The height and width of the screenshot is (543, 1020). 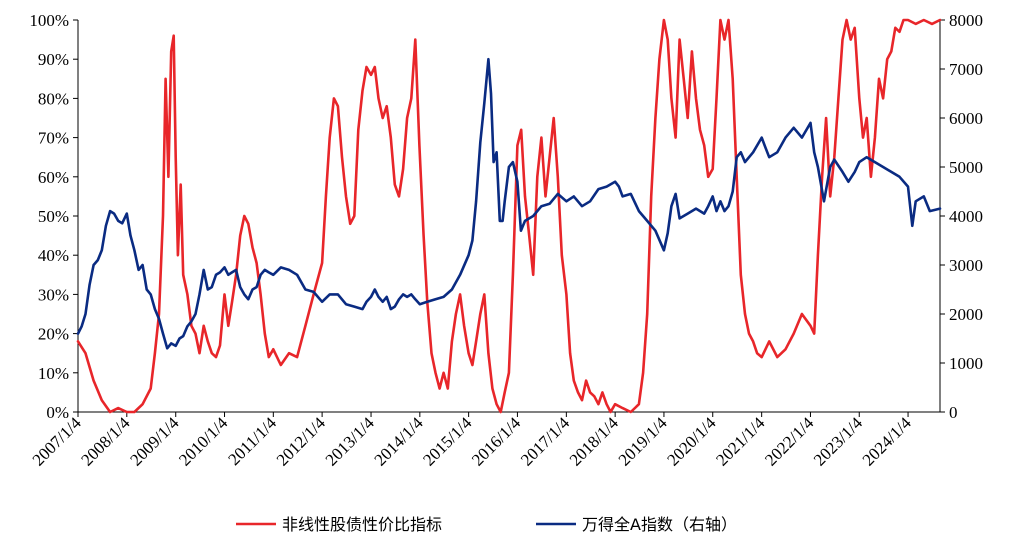 What do you see at coordinates (398, 441) in the screenshot?
I see `x-tick-label: 2014/1/4` at bounding box center [398, 441].